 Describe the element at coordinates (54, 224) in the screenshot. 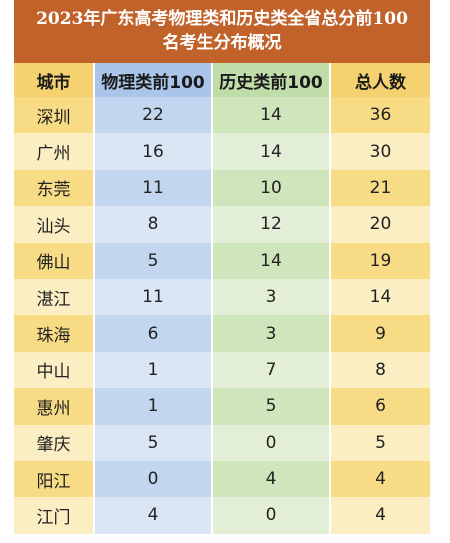

I see `cell-city: 汕头` at that location.